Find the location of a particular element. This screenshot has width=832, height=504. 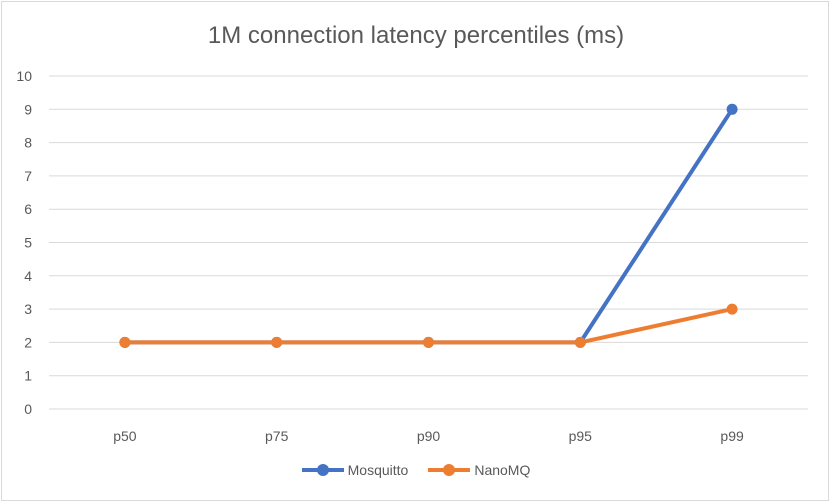

y-tick-label: 5 is located at coordinates (28, 243).